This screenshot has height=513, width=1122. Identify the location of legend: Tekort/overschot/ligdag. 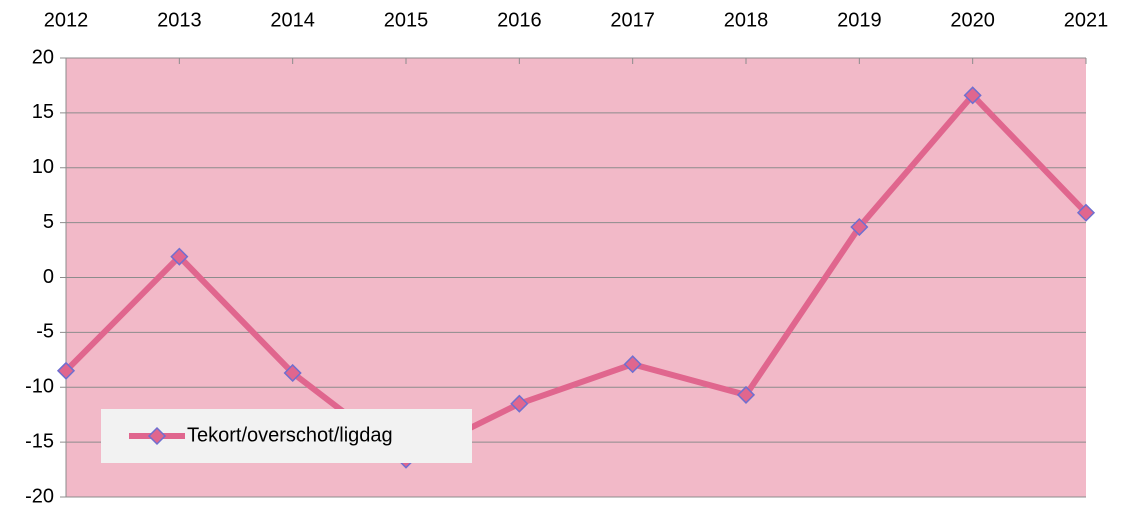
(286, 436).